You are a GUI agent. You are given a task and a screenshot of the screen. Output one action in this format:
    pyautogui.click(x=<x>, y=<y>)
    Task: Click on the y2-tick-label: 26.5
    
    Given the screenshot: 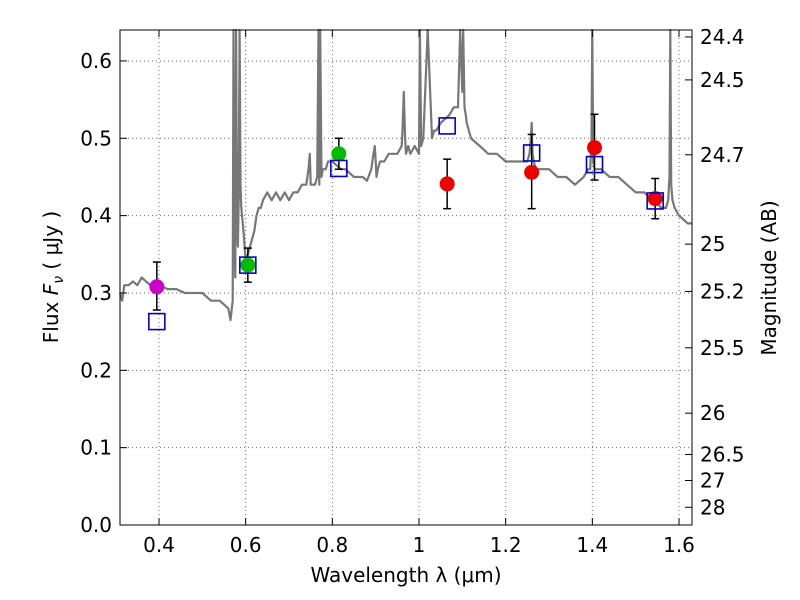 What is the action you would take?
    pyautogui.click(x=722, y=454)
    